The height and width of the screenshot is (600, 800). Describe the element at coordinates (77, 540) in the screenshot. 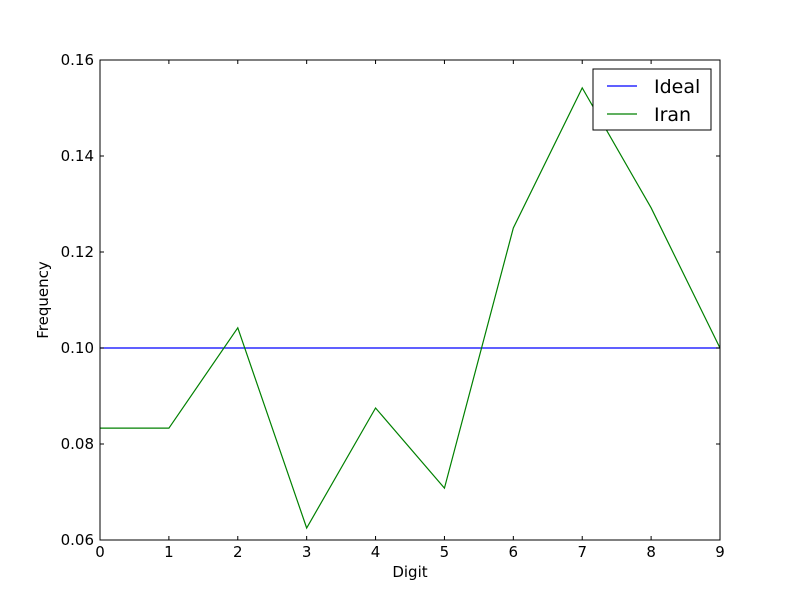

I see `y-tick-label: 0.06` at that location.